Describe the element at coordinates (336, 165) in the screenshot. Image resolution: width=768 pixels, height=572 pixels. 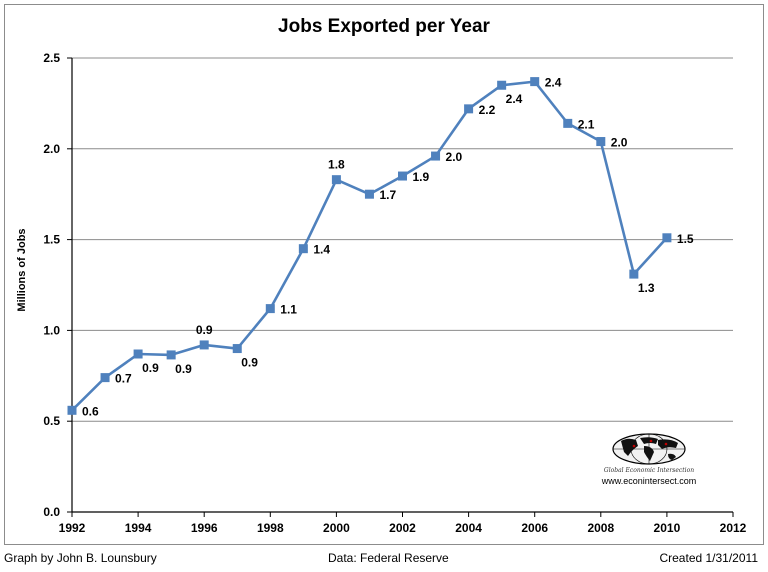
I see `data-label: 1.8` at that location.